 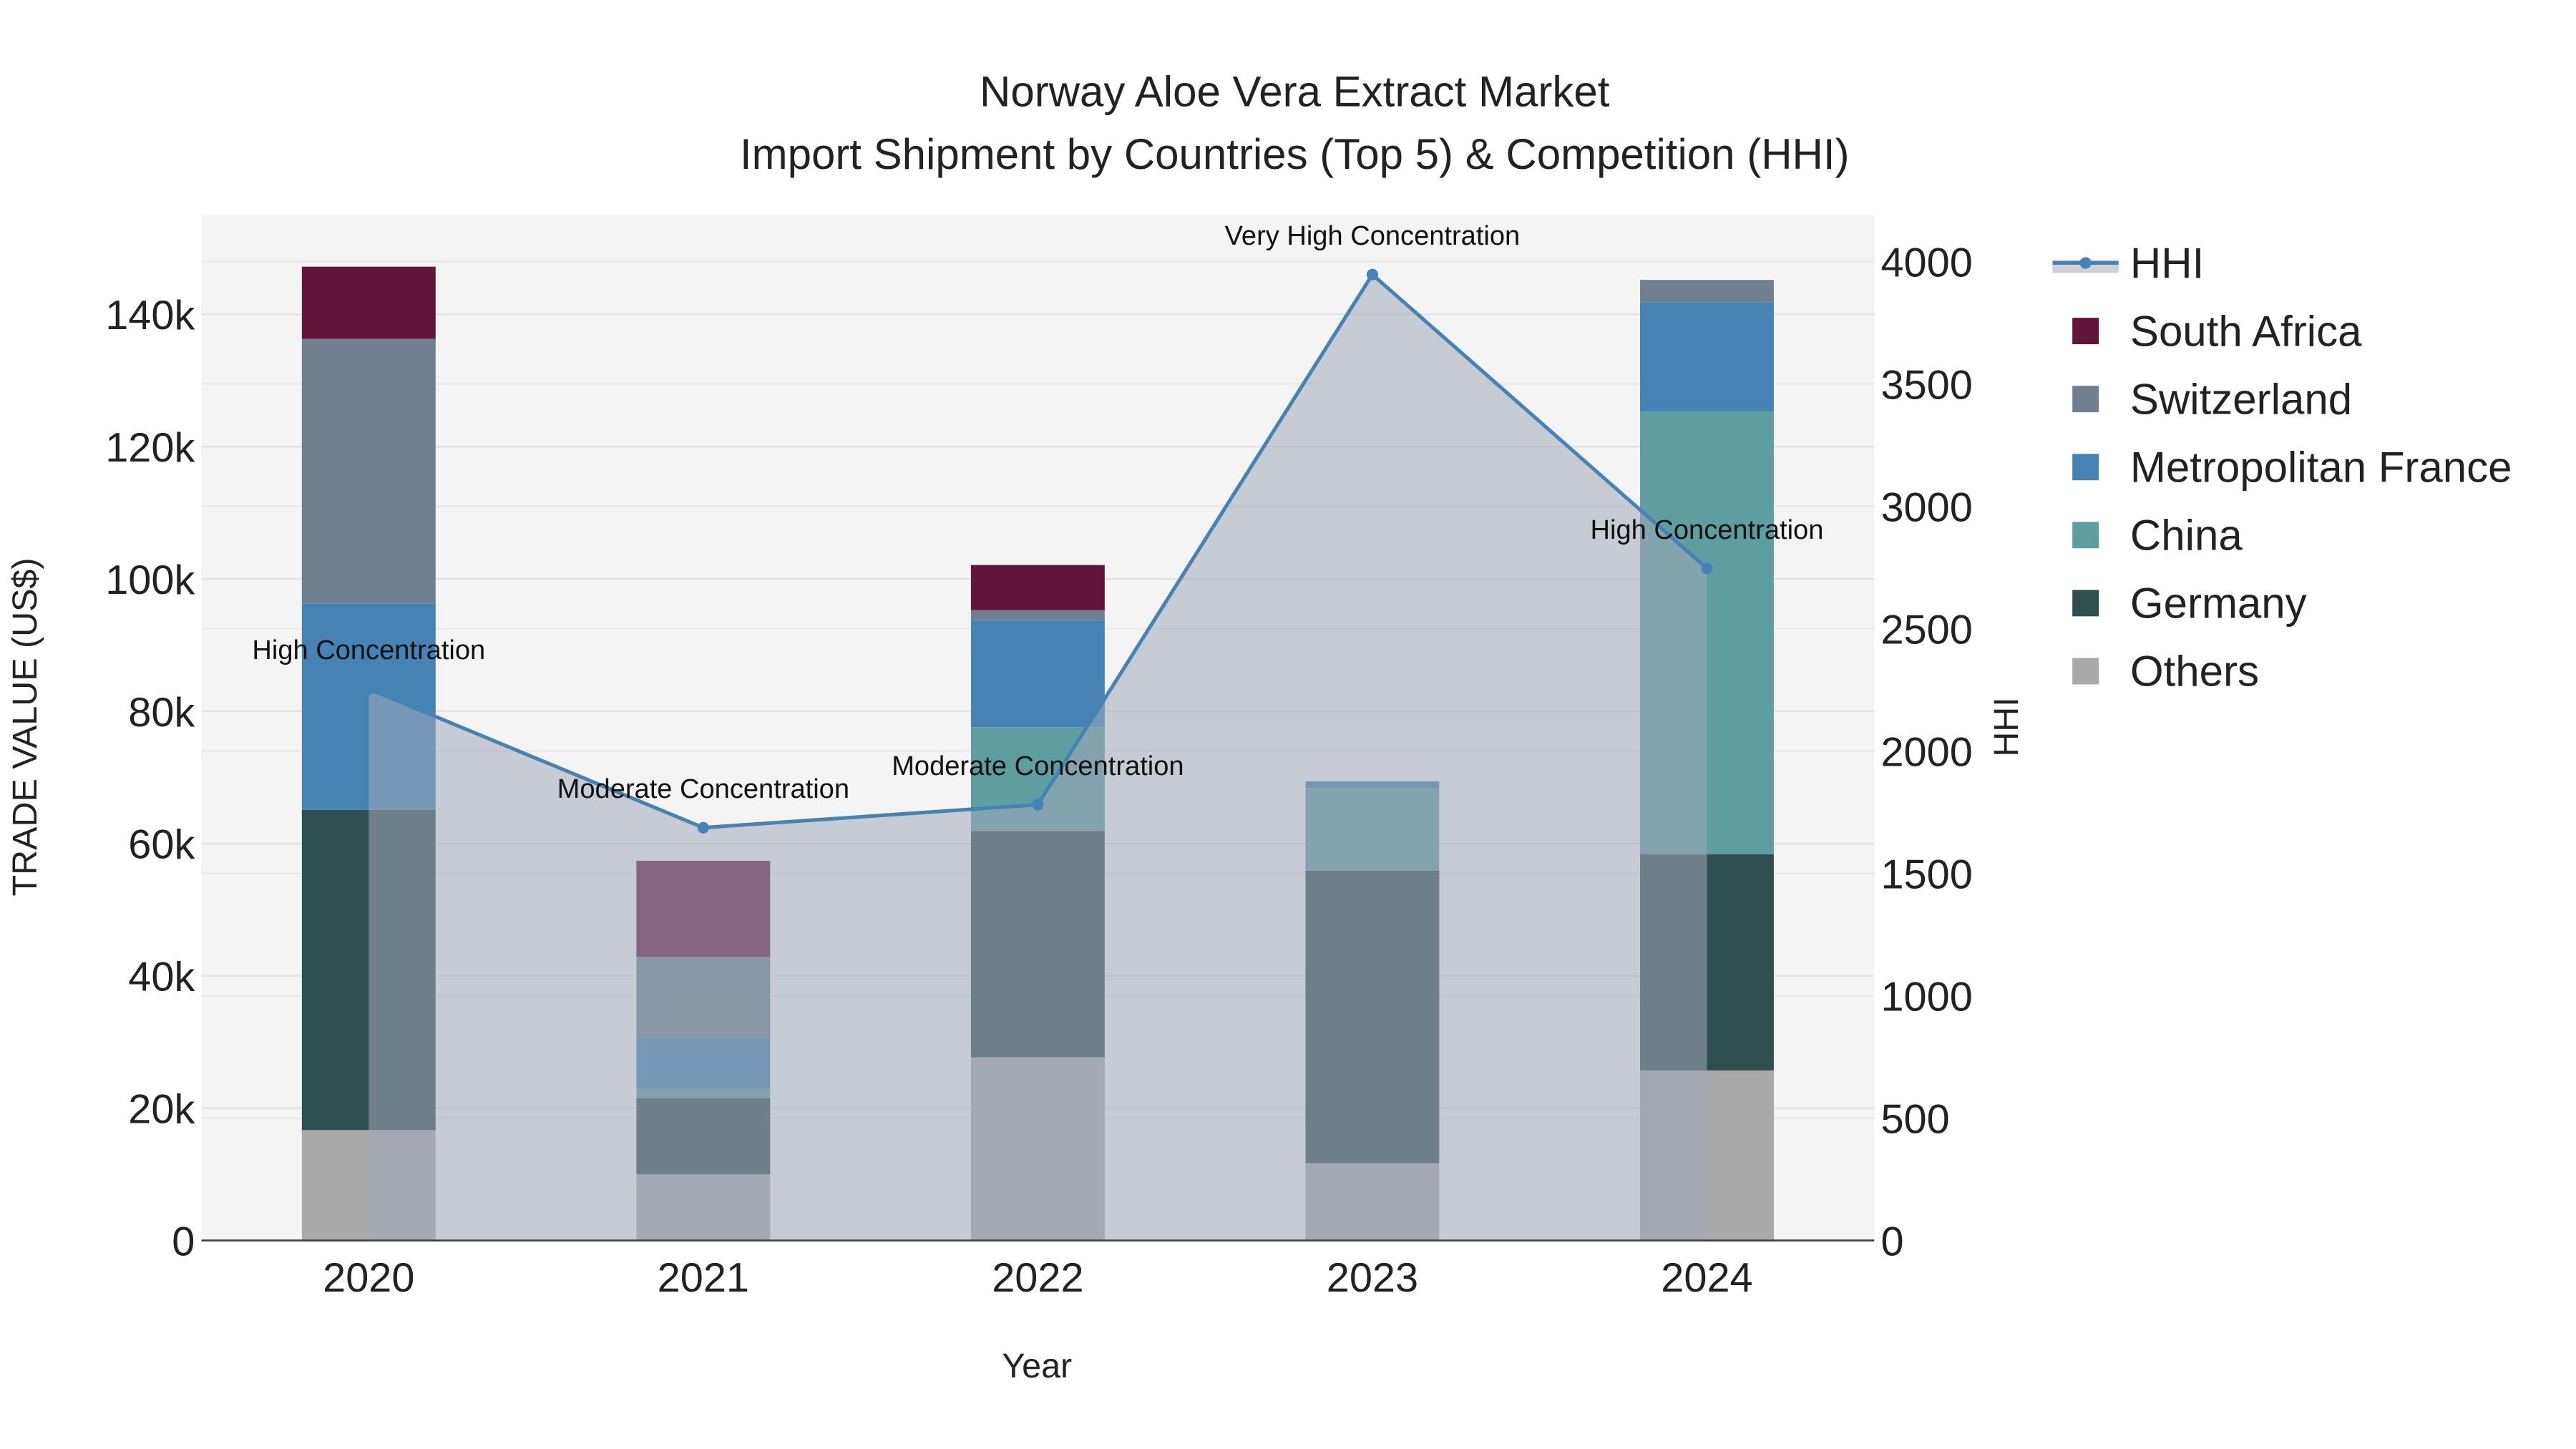 What do you see at coordinates (2321, 468) in the screenshot?
I see `legend-label: Metropolitan France` at bounding box center [2321, 468].